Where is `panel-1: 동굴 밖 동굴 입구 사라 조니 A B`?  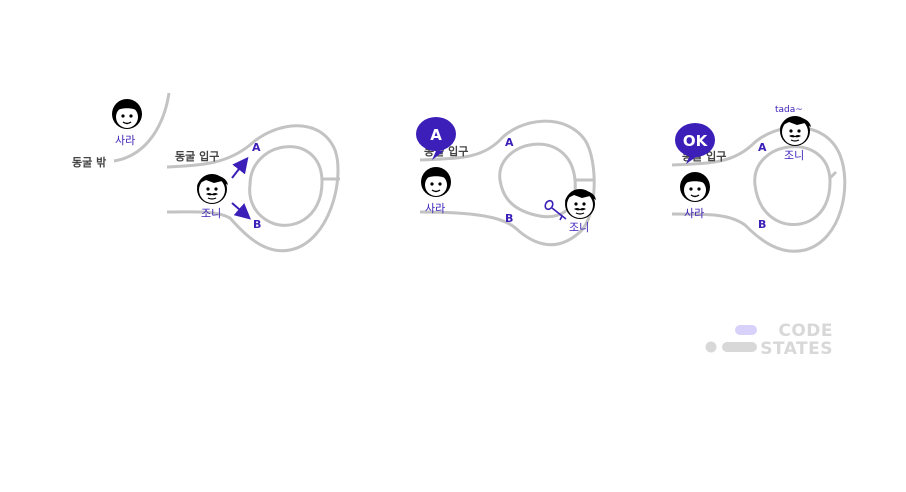
panel-1: 동굴 밖 동굴 입구 사라 조니 A B is located at coordinates (206, 172).